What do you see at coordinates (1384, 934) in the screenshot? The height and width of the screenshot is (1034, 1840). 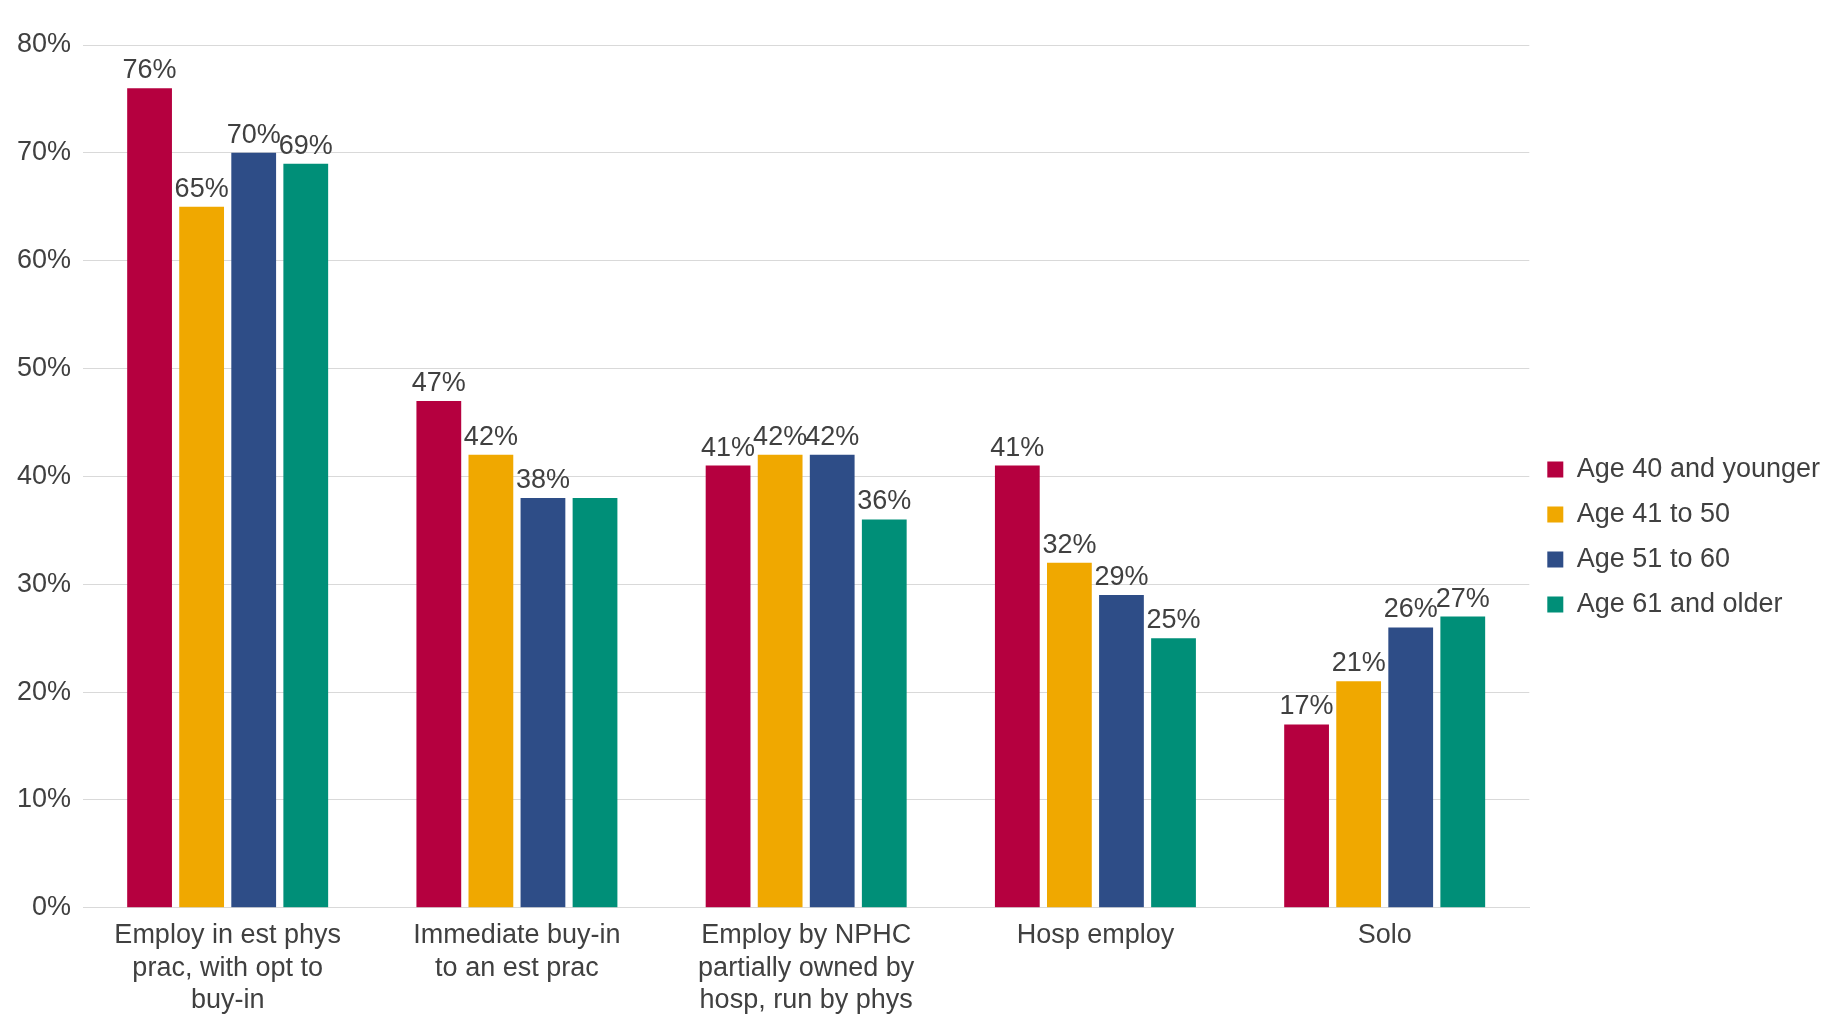 I see `x-tick-label: Solo` at bounding box center [1384, 934].